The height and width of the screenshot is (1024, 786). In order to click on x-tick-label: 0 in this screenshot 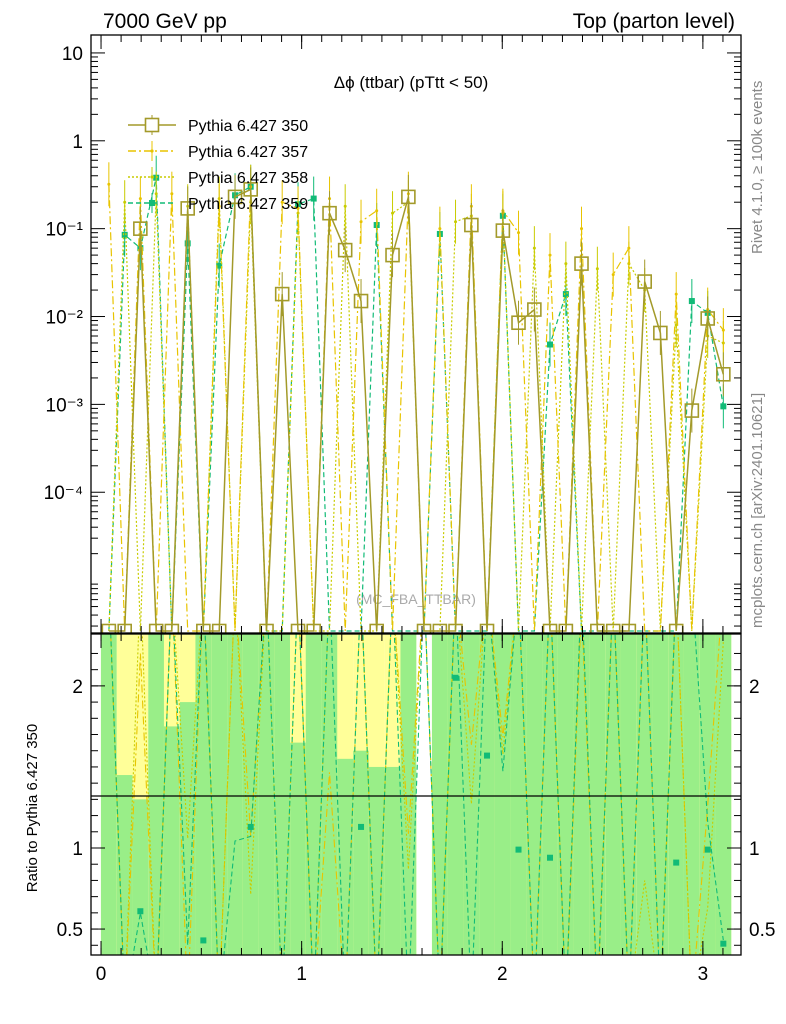, I will do `click(101, 974)`.